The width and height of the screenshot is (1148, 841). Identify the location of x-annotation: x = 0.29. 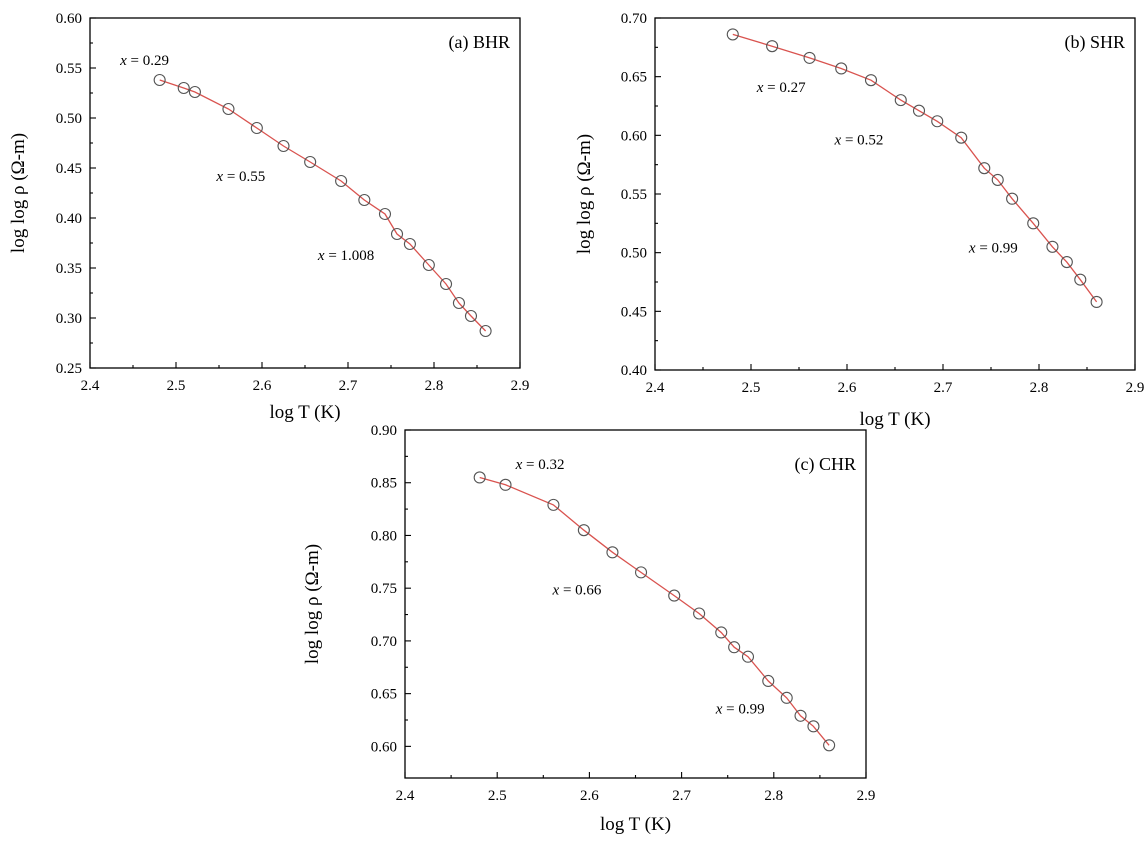
(144, 61).